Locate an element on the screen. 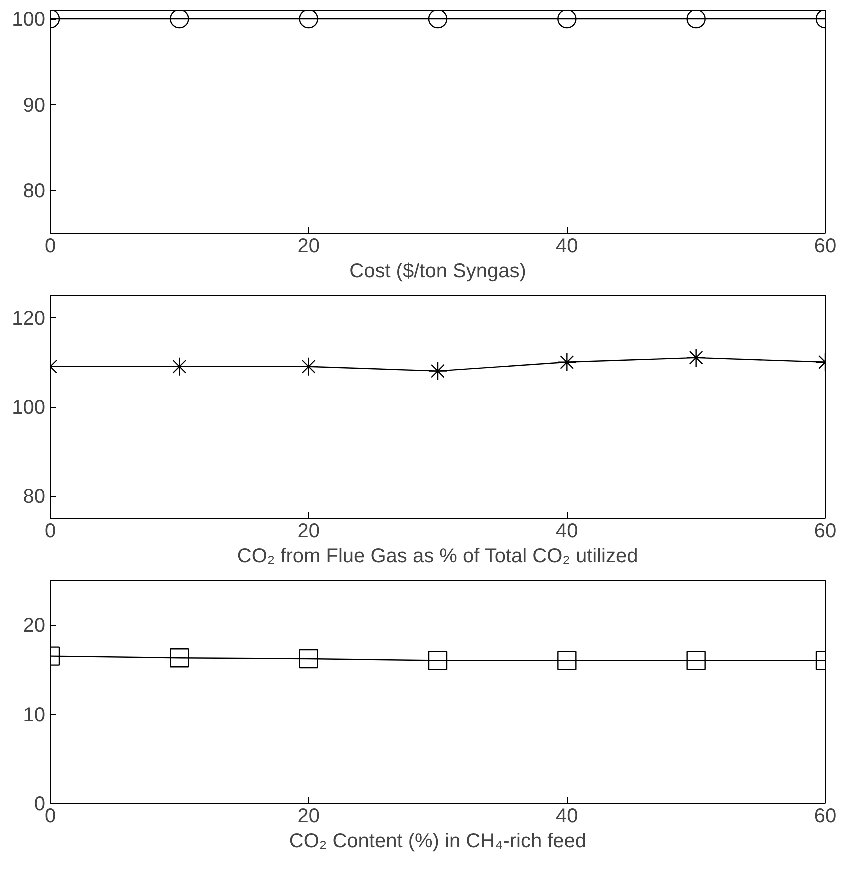 This screenshot has width=865, height=880. x-axis-title: CO₂ from Flue Gas as % of Total CO₂ utilized is located at coordinates (437, 557).